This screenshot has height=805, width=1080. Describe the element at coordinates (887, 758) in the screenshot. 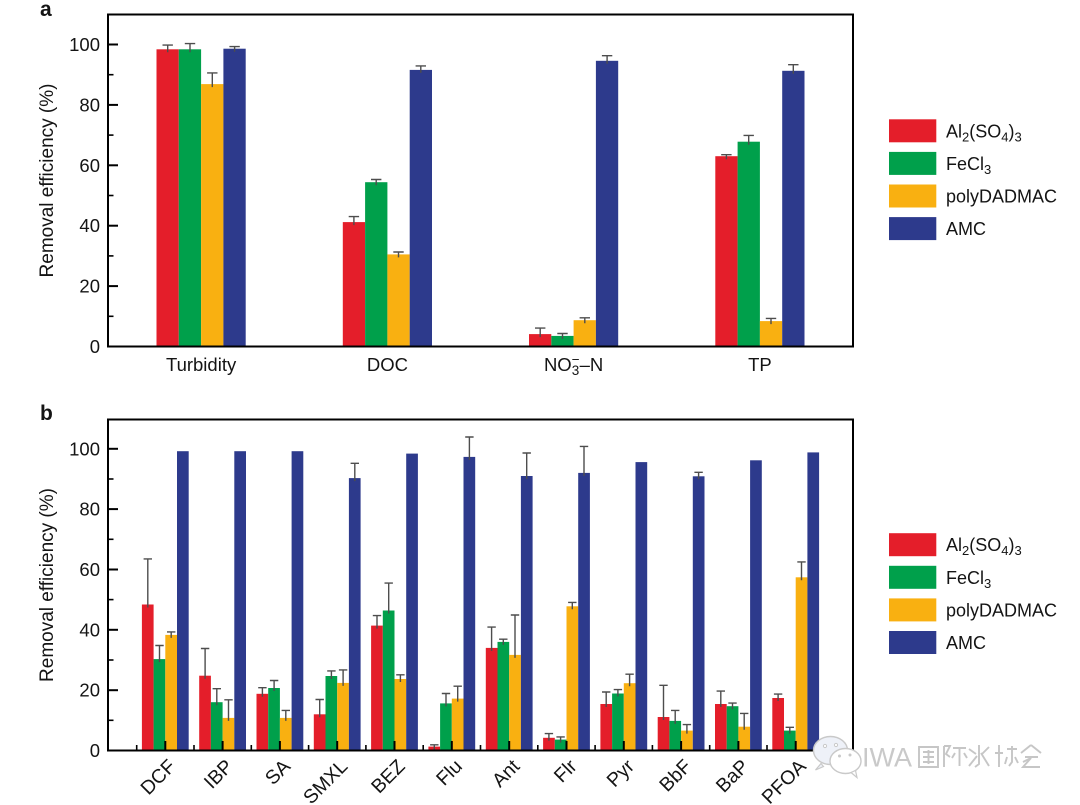

I see `svg-text: IWA` at that location.